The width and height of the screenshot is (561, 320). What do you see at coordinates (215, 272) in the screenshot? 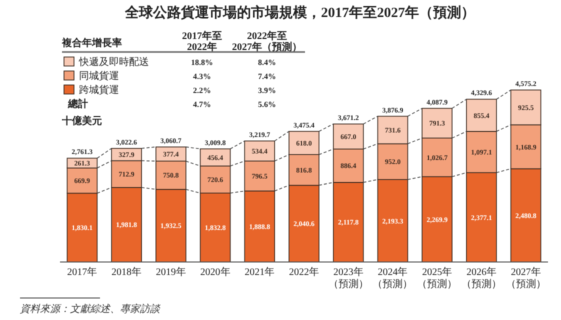
I see `x-tick-label: 2020年` at bounding box center [215, 272].